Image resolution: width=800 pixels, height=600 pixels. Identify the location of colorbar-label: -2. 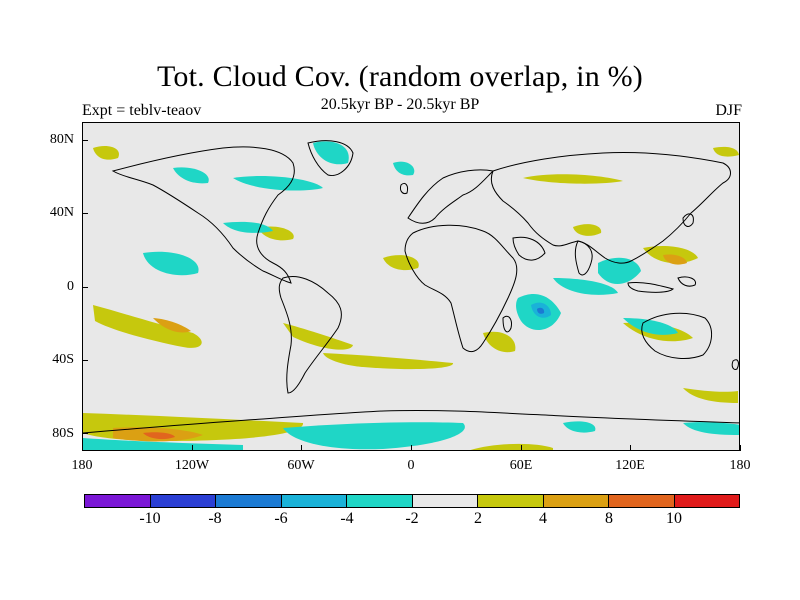
(412, 518).